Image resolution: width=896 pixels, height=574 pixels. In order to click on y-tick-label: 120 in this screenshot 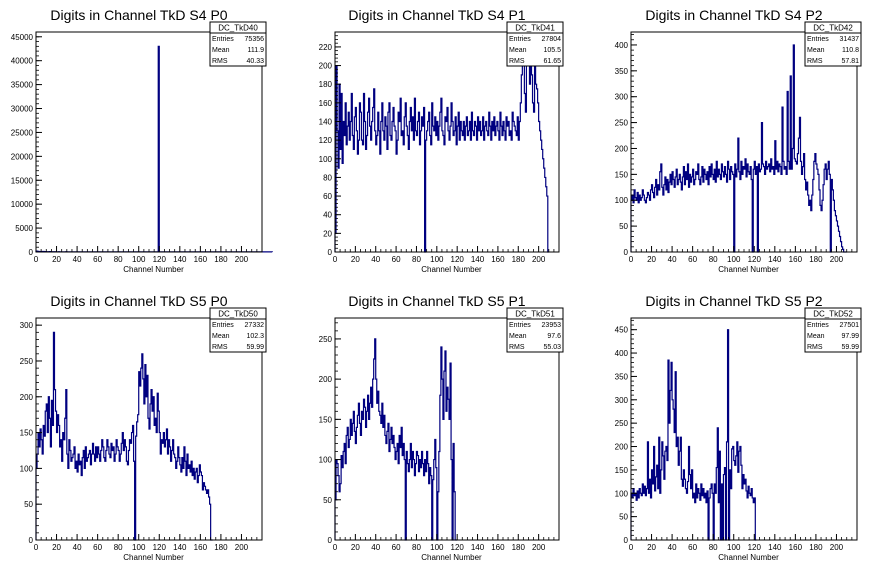, I will do `click(326, 140)`.